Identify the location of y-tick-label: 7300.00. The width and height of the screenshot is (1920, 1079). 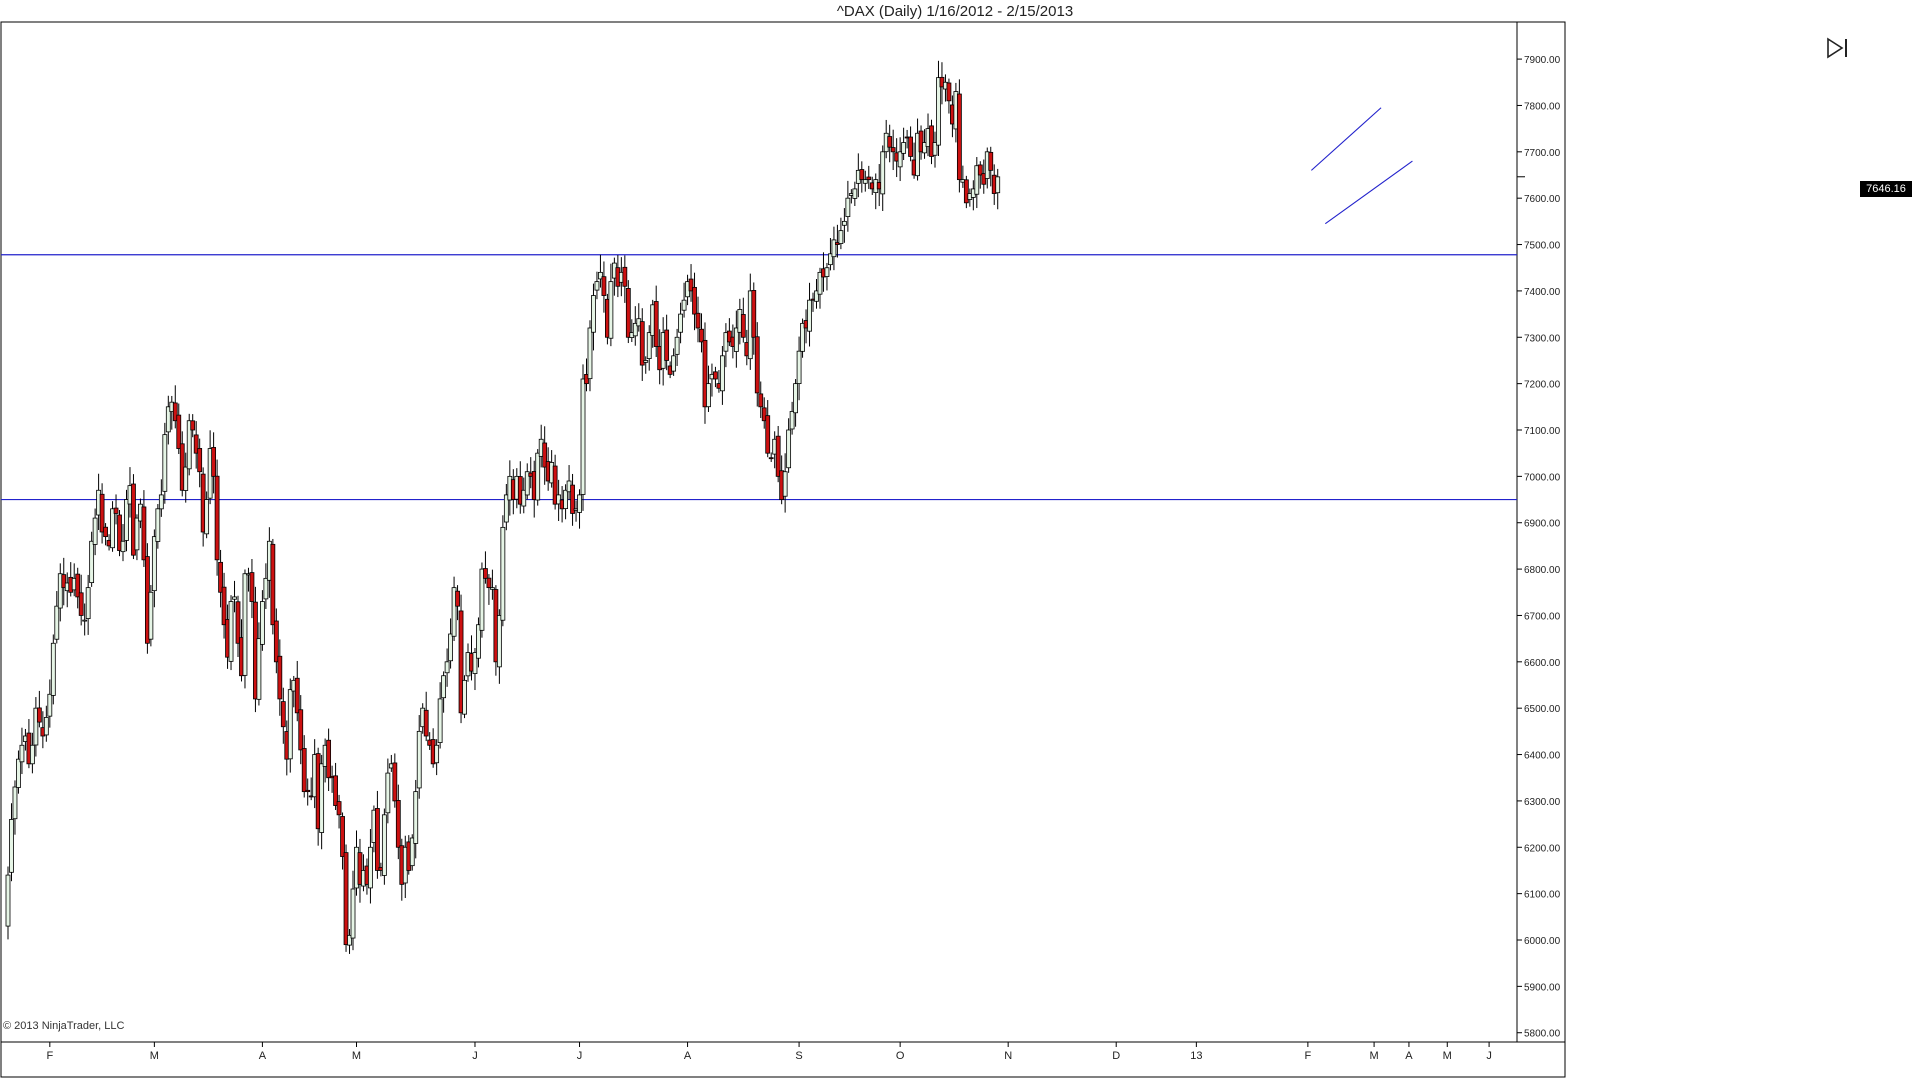
(1542, 338).